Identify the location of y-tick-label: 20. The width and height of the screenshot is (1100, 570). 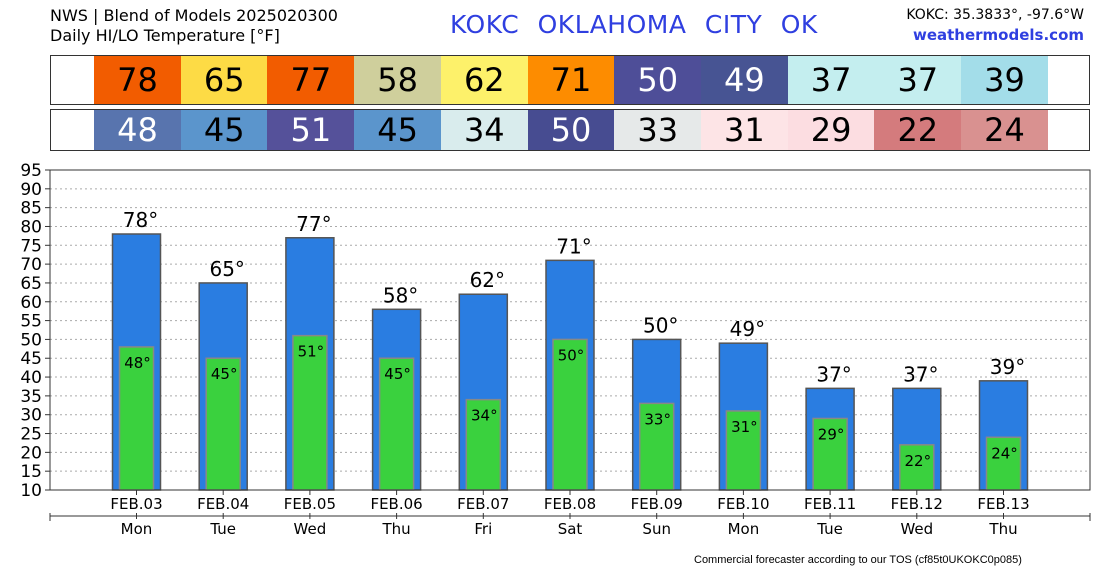
(31, 453).